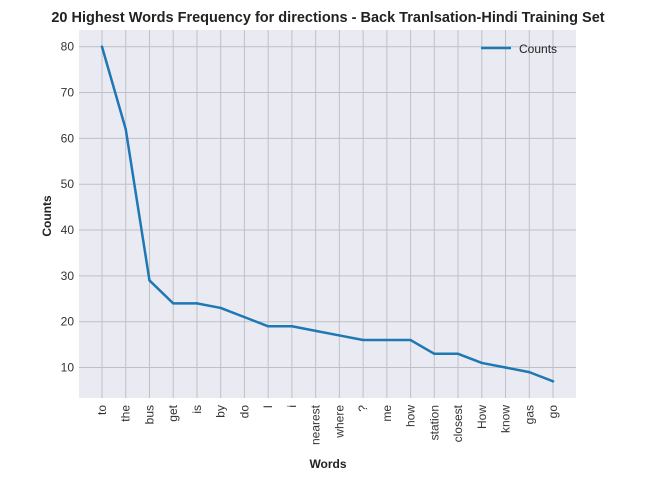  What do you see at coordinates (458, 423) in the screenshot?
I see `x-tick-label: closest` at bounding box center [458, 423].